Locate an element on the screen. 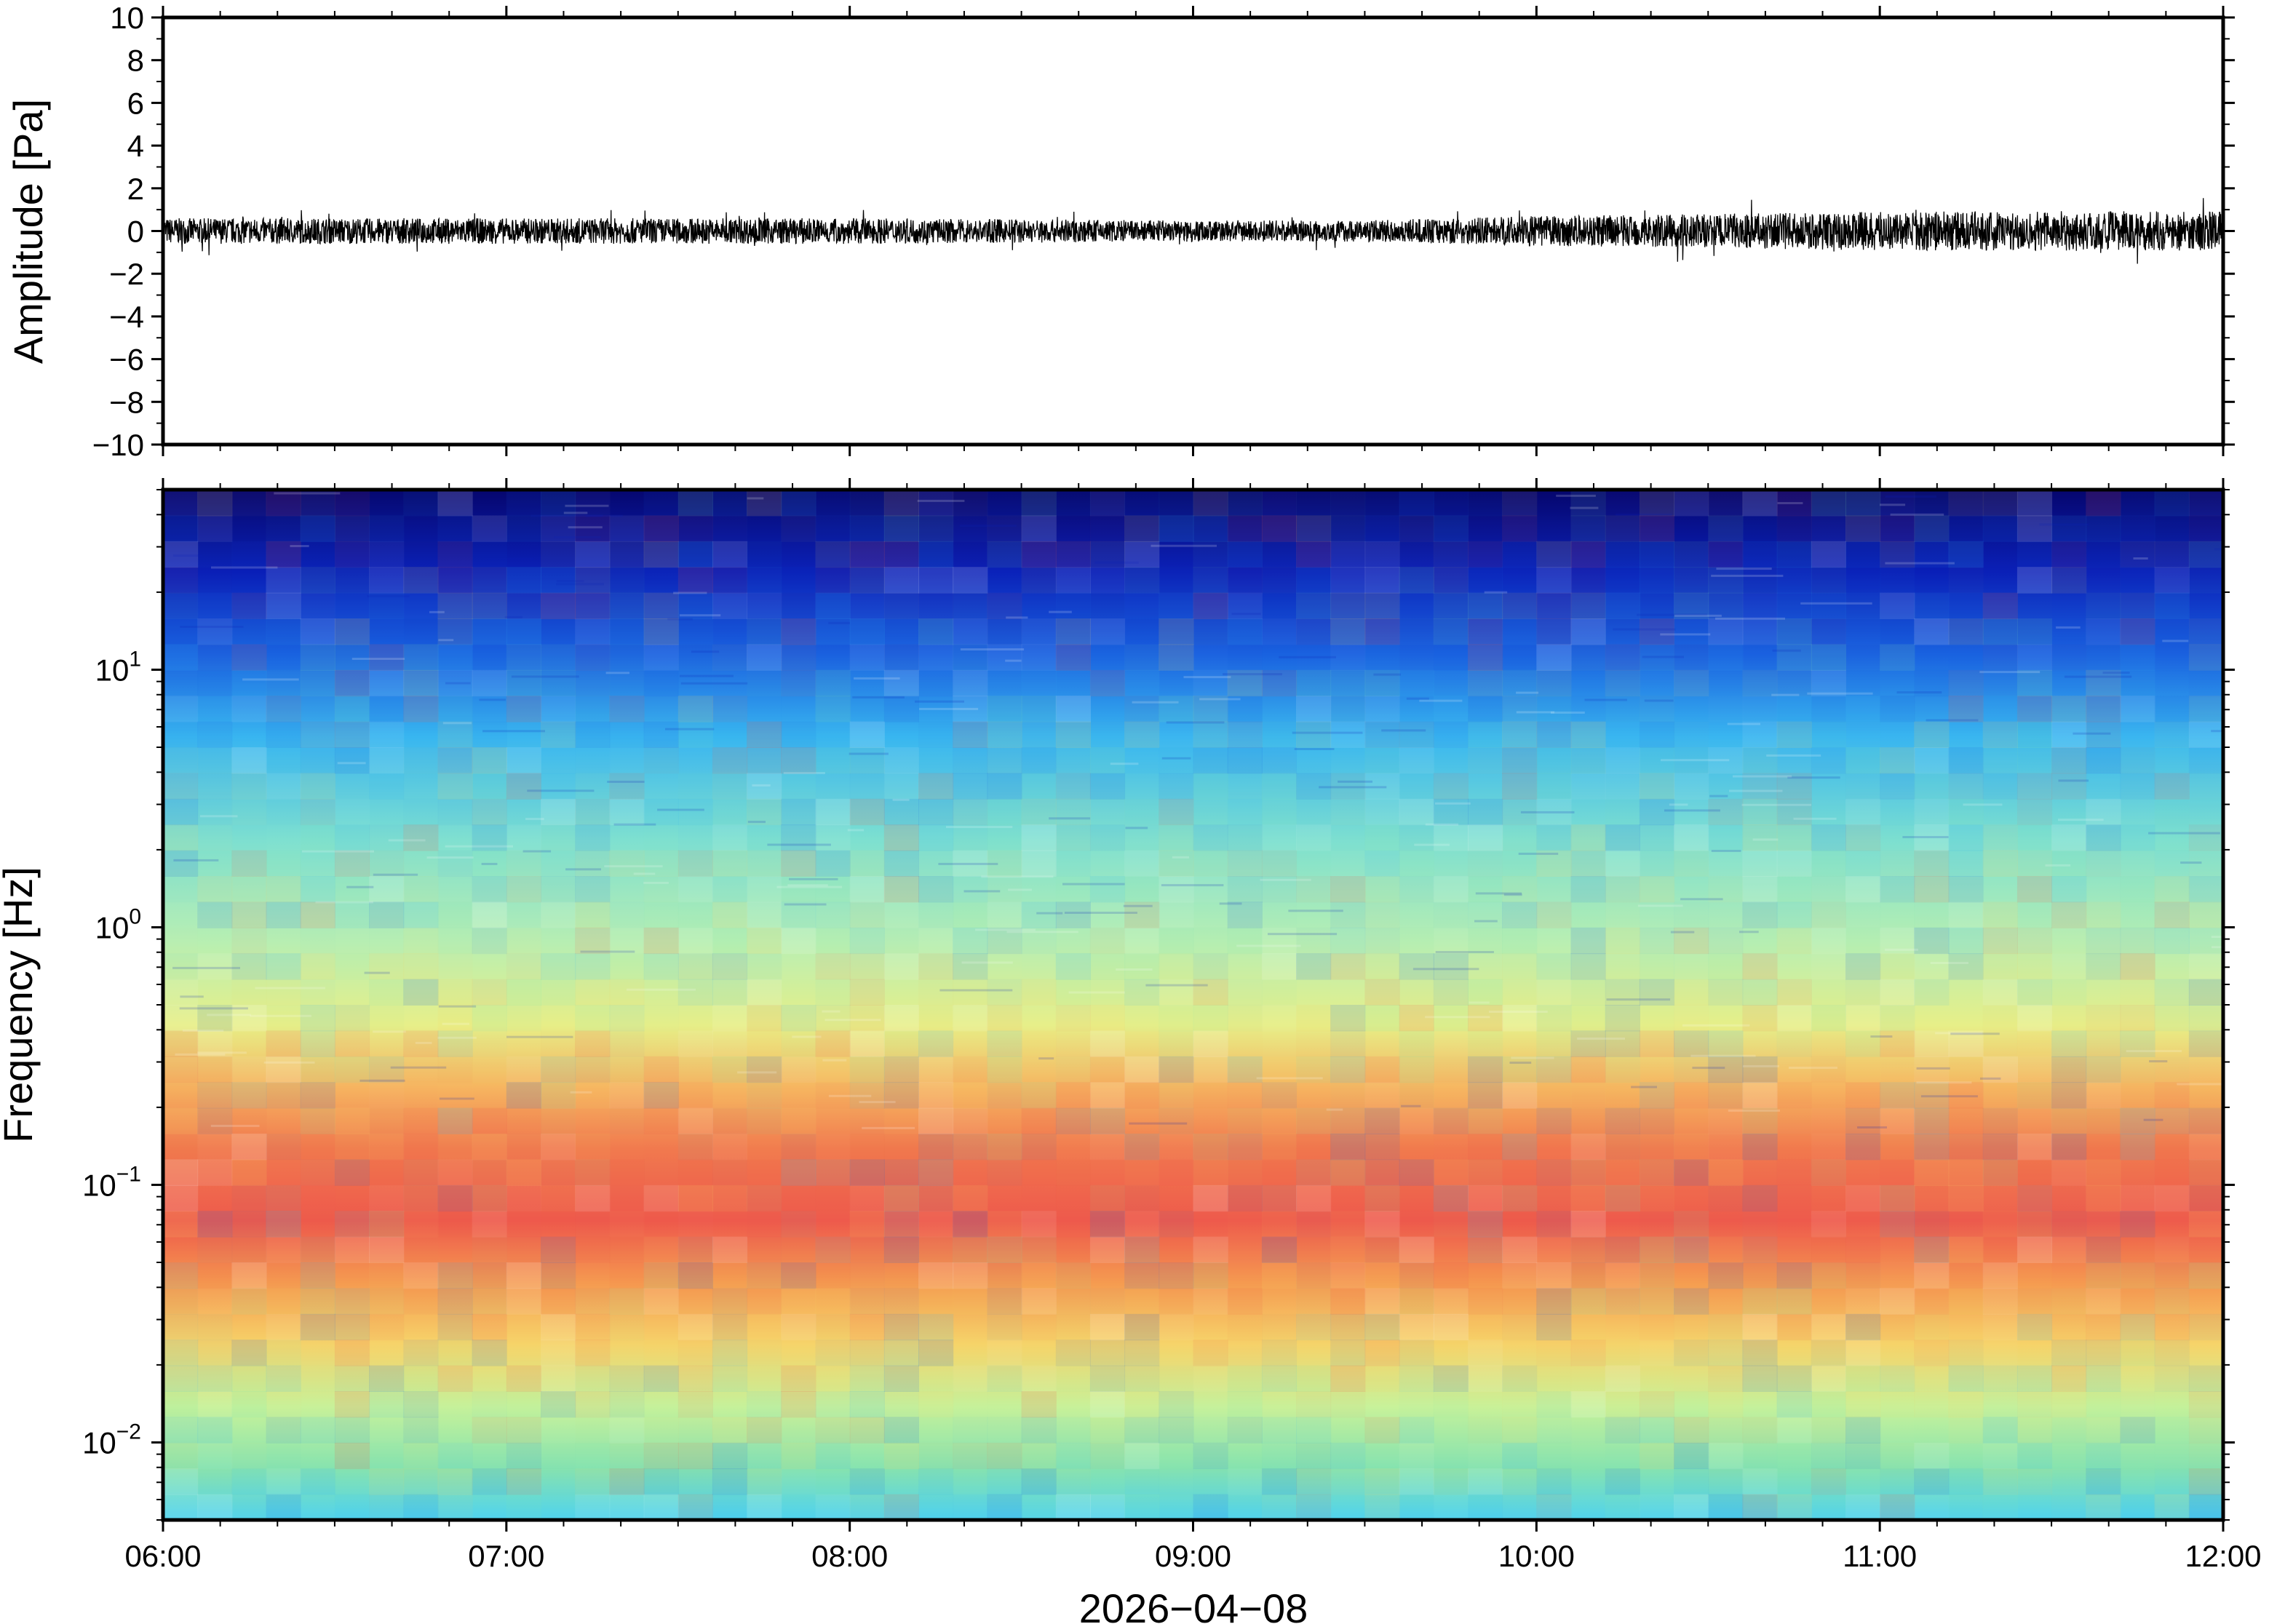 Image resolution: width=2269 pixels, height=1624 pixels. waveform-line is located at coordinates (1193, 231).